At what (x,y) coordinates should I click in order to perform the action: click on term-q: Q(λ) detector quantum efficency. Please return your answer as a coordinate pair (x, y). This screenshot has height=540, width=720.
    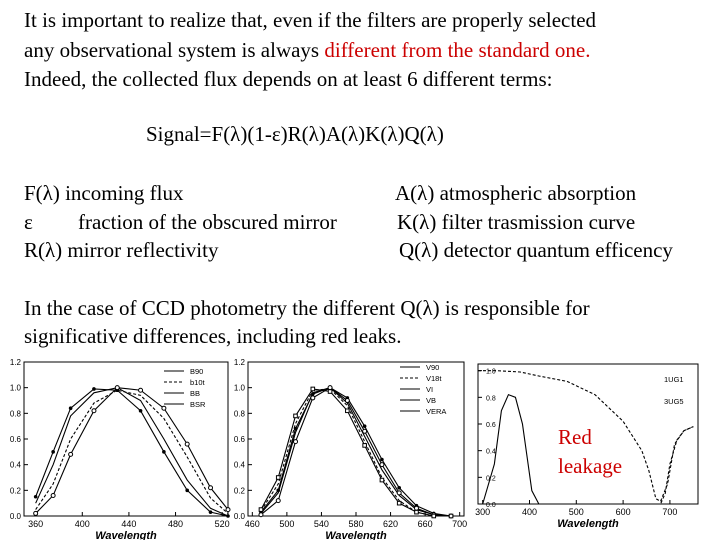
    Looking at the image, I should click on (536, 250).